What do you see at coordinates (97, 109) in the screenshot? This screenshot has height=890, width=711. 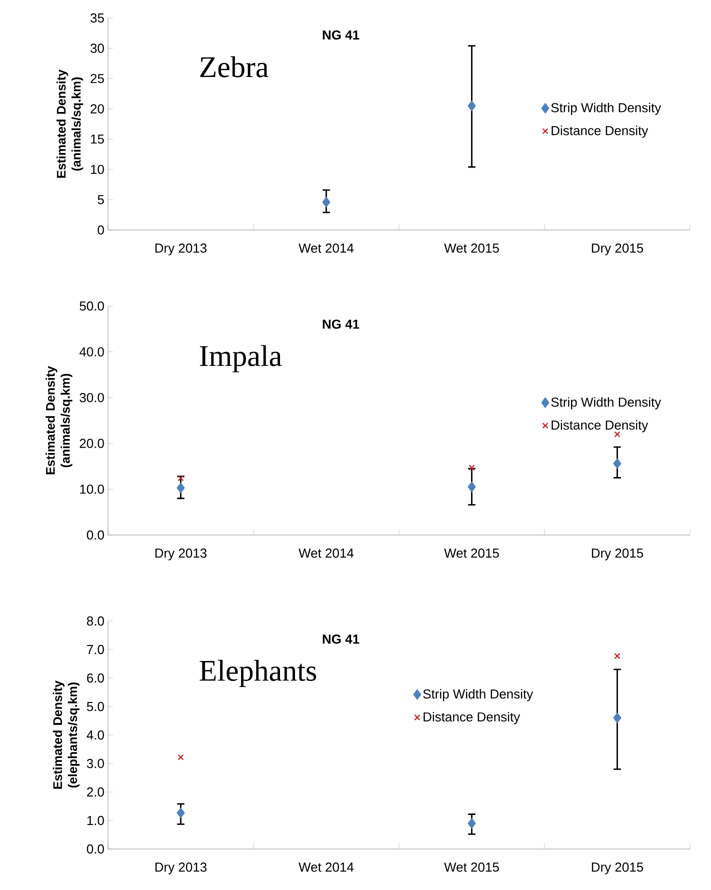 I see `y-tick-label: 20` at bounding box center [97, 109].